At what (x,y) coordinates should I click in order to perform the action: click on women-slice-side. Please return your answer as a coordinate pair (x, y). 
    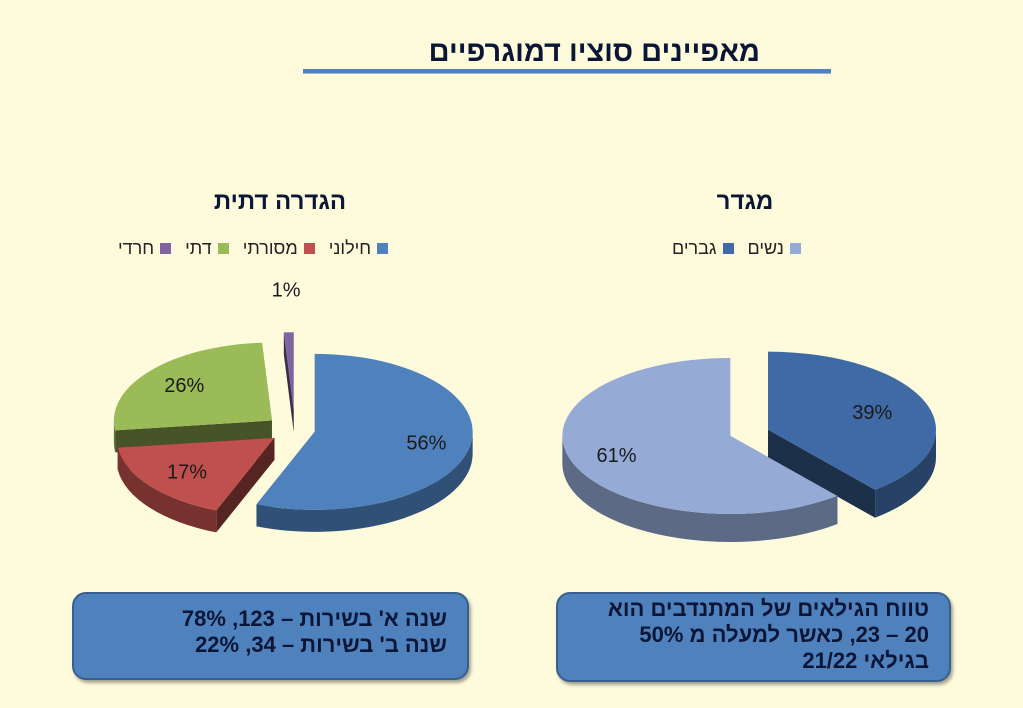
    Looking at the image, I should click on (700, 488).